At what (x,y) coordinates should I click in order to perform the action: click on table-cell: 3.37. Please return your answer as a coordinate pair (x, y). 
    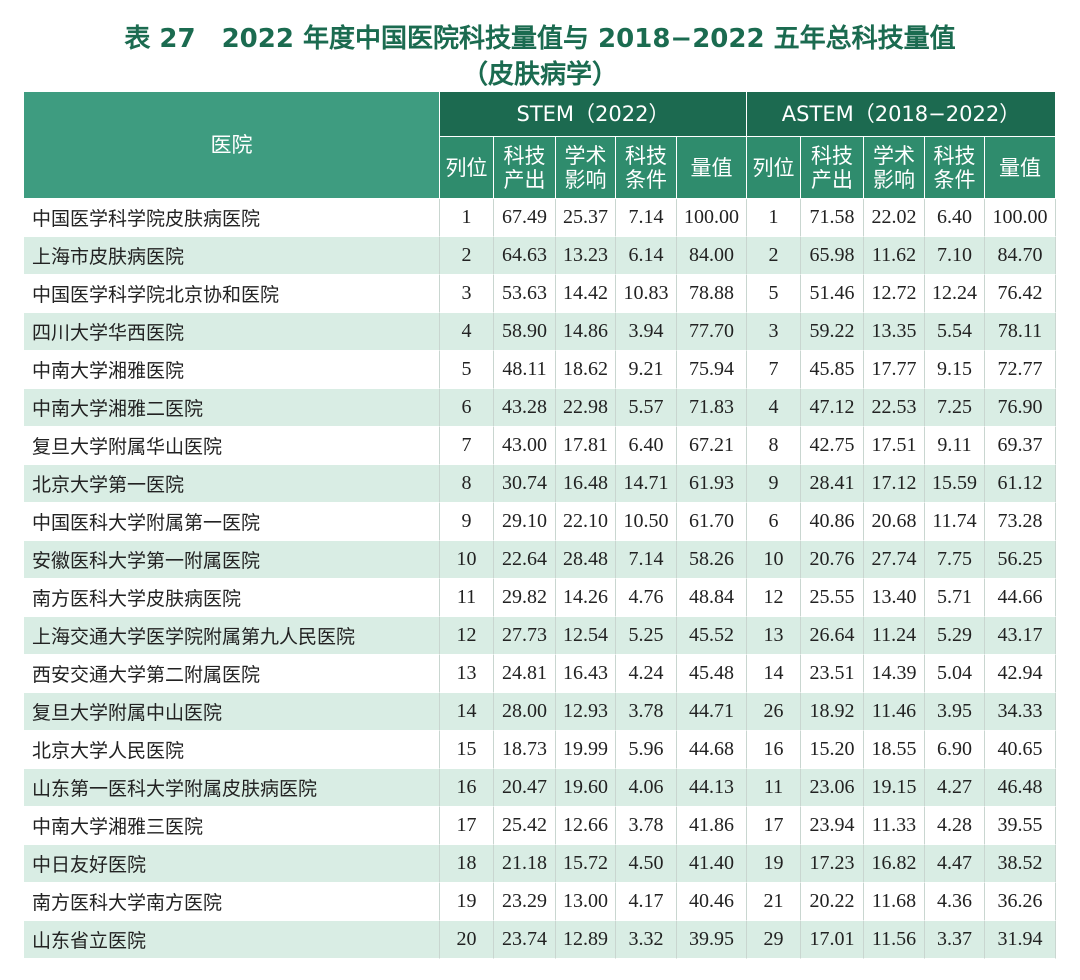
    Looking at the image, I should click on (955, 940).